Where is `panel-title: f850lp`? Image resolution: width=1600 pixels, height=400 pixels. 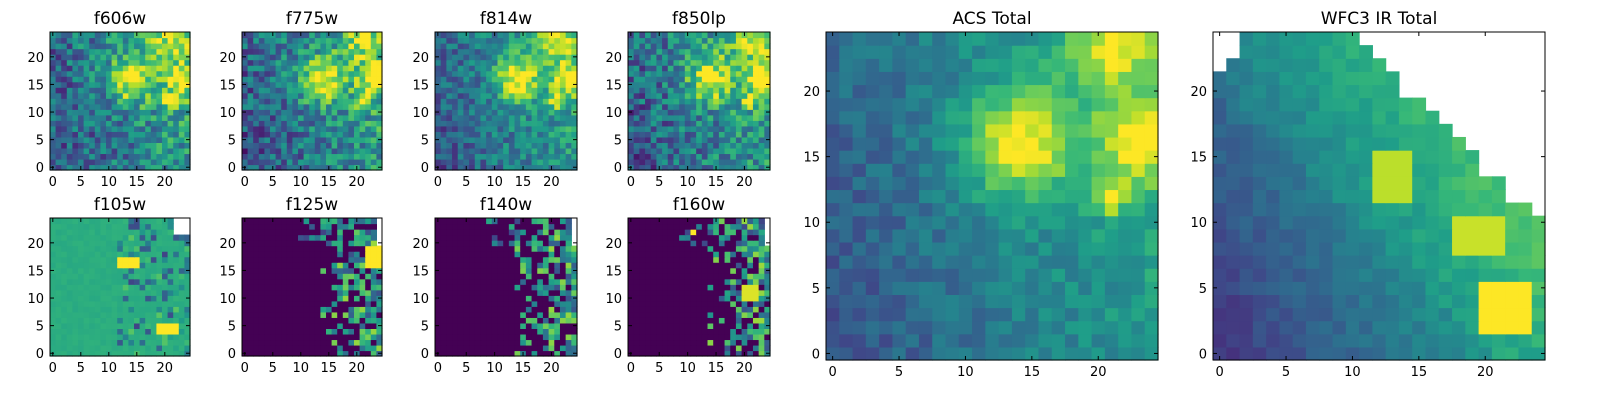 panel-title: f850lp is located at coordinates (699, 19).